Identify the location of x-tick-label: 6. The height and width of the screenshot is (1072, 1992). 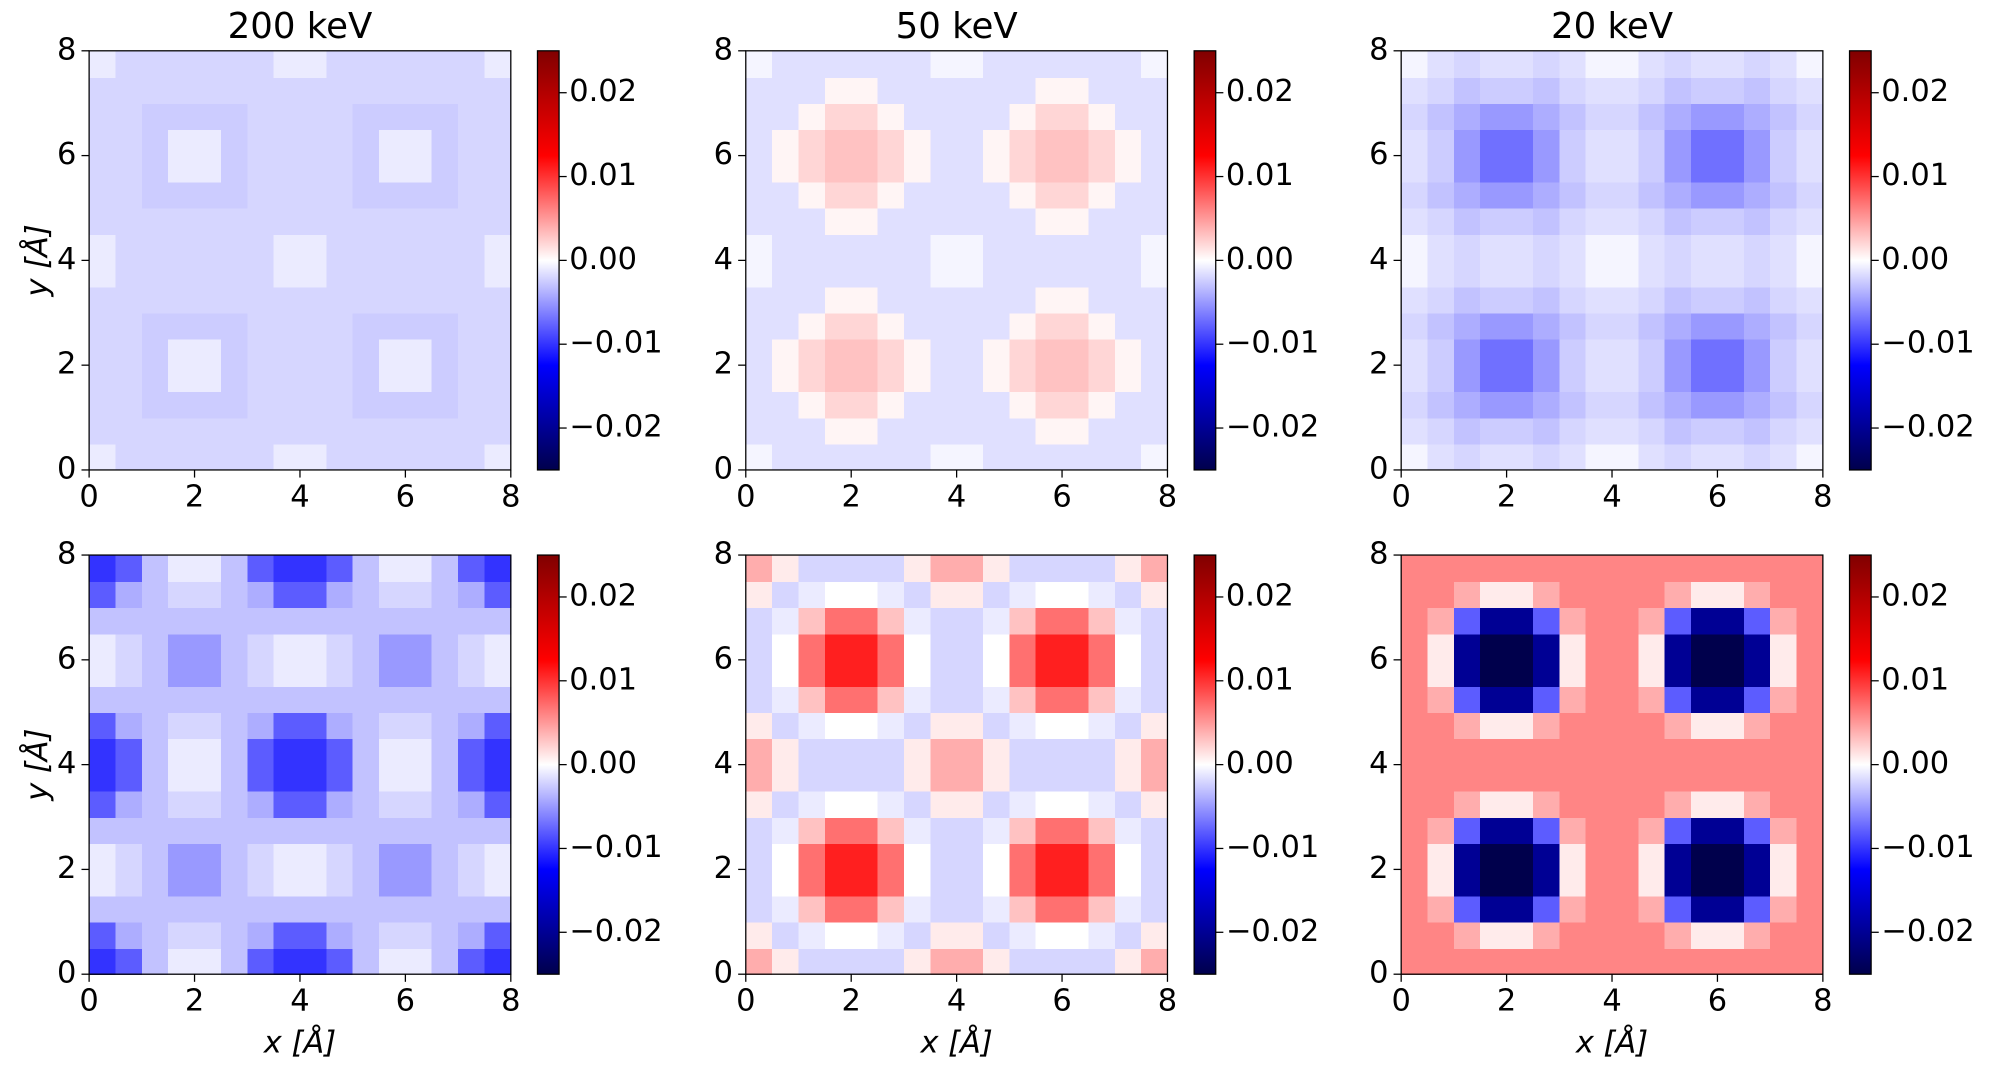
(1717, 1001).